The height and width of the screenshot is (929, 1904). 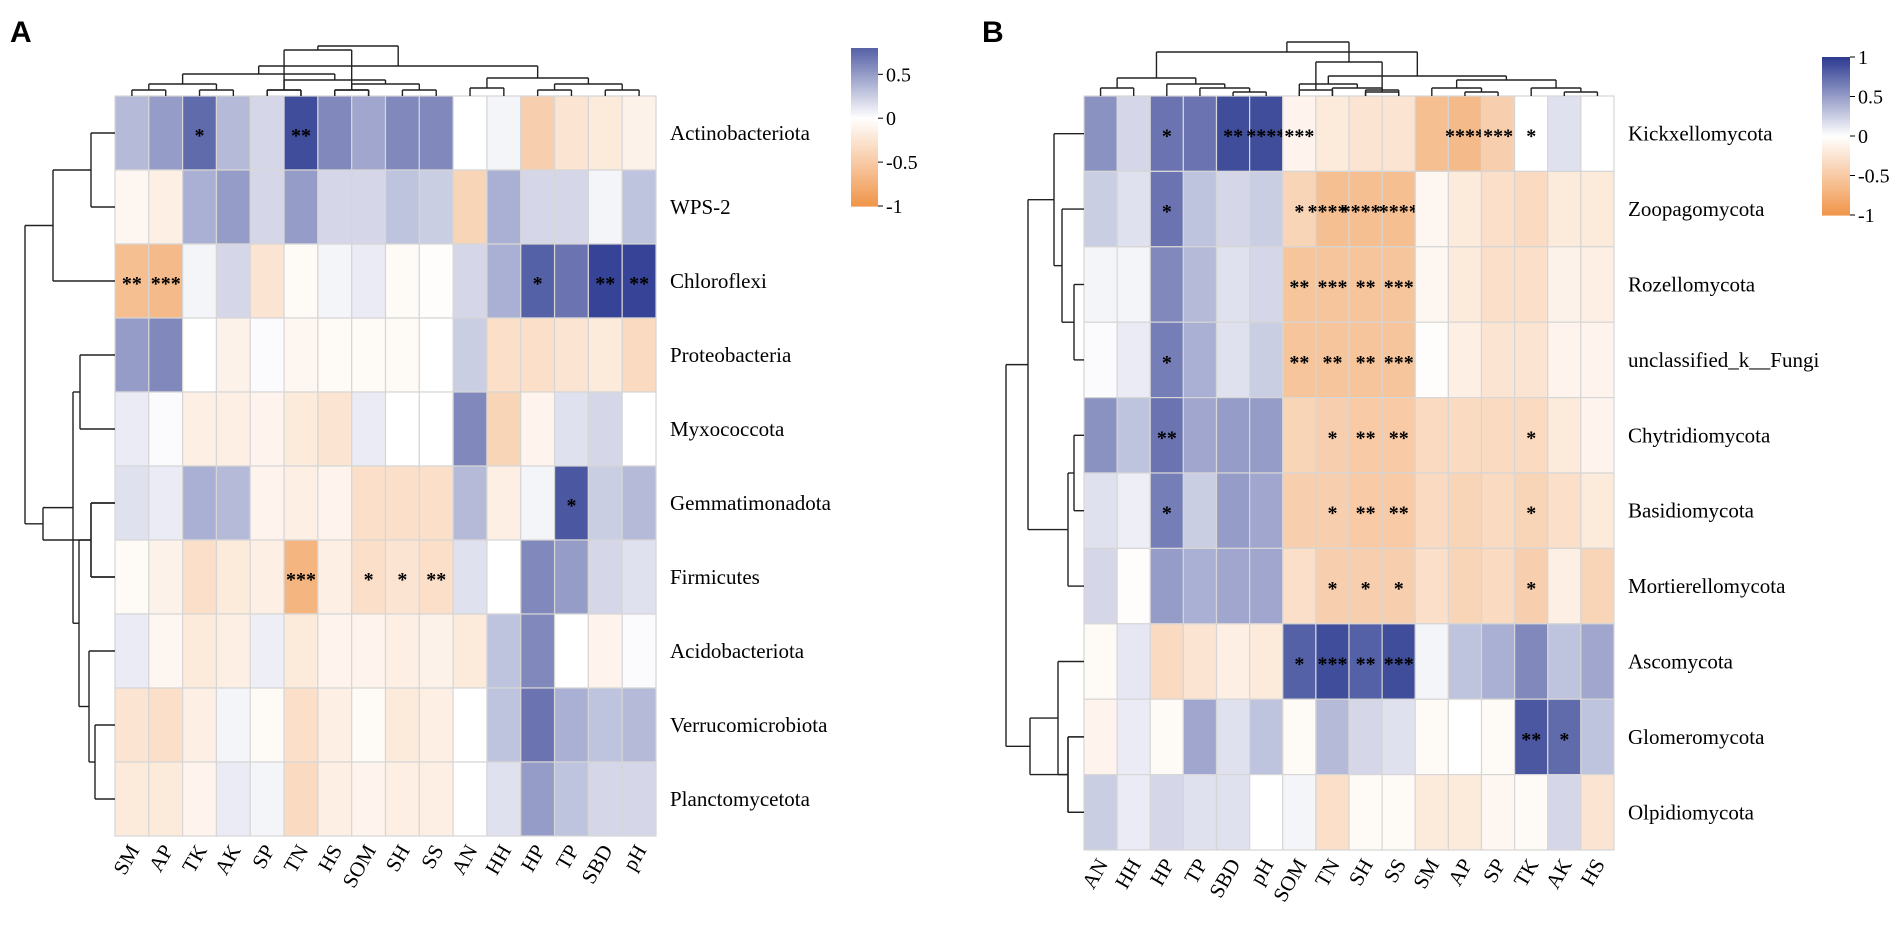 I want to click on panel-b-row-label: unclassified_k__Fungi, so click(x=1723, y=360).